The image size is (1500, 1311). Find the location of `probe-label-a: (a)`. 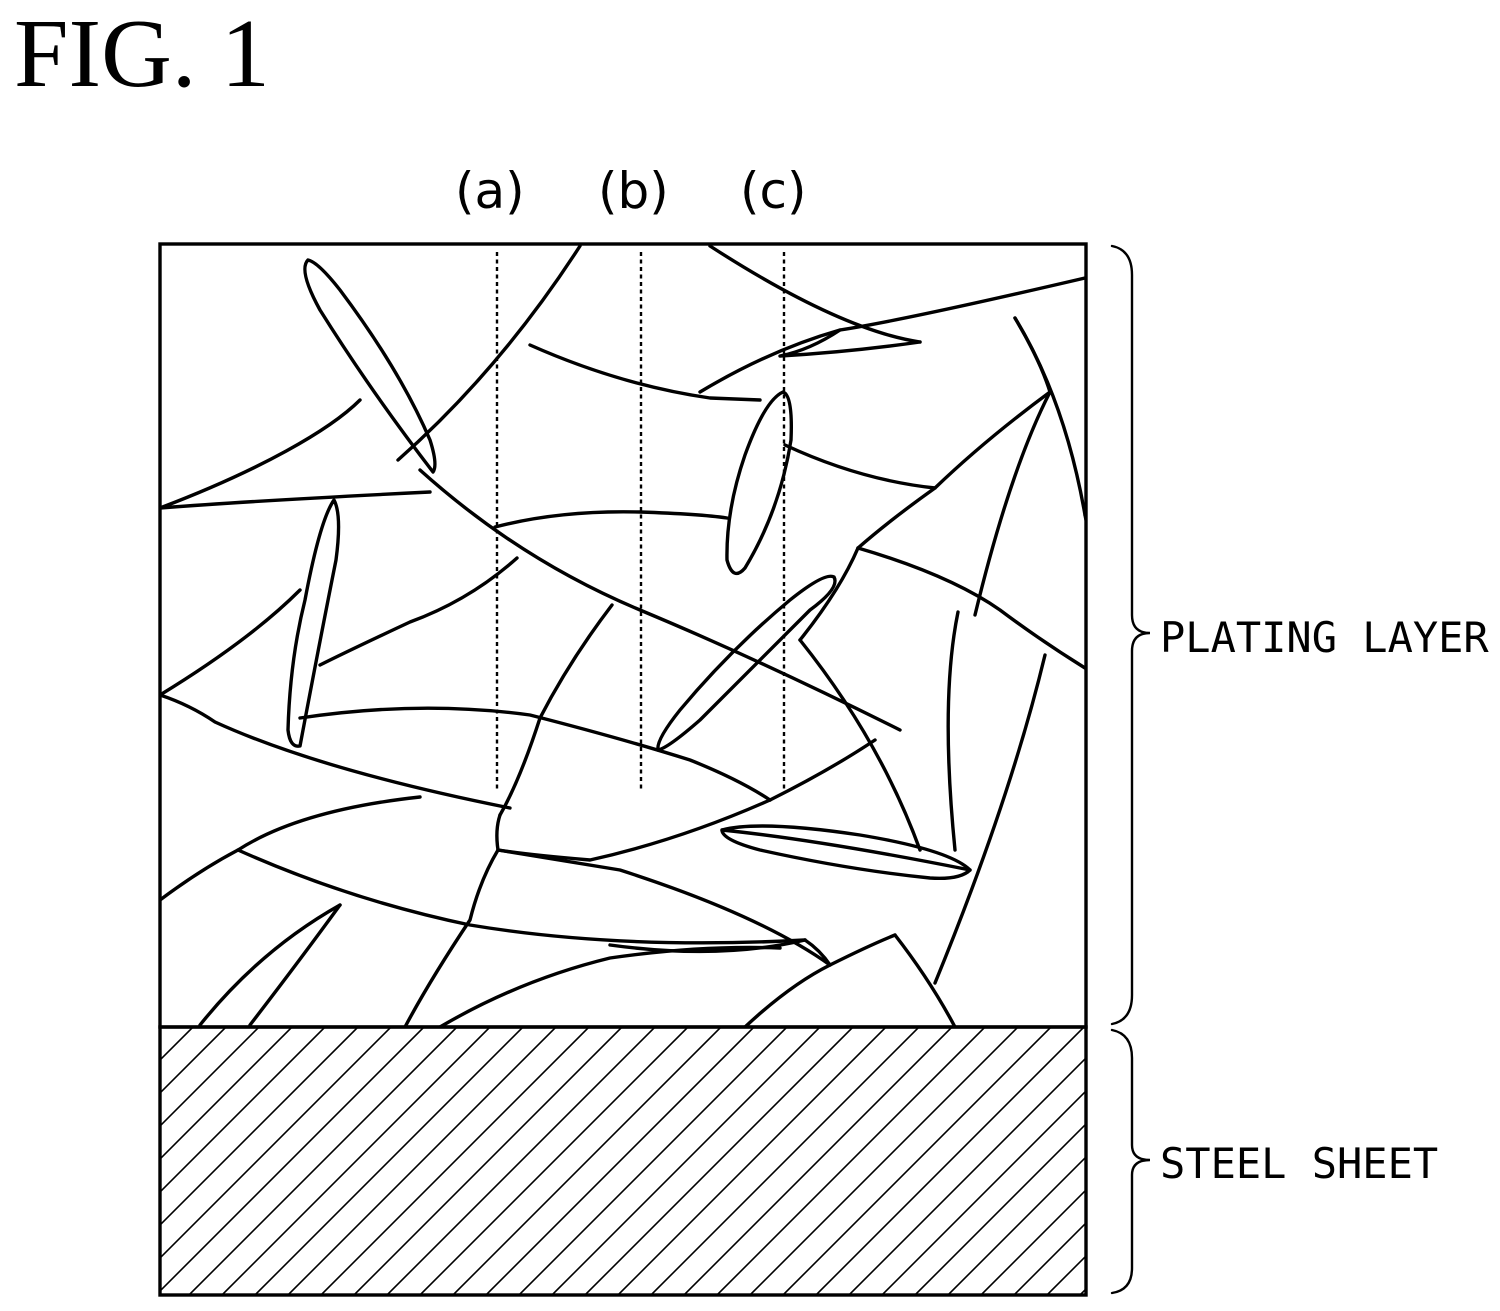

probe-label-a: (a) is located at coordinates (490, 191).